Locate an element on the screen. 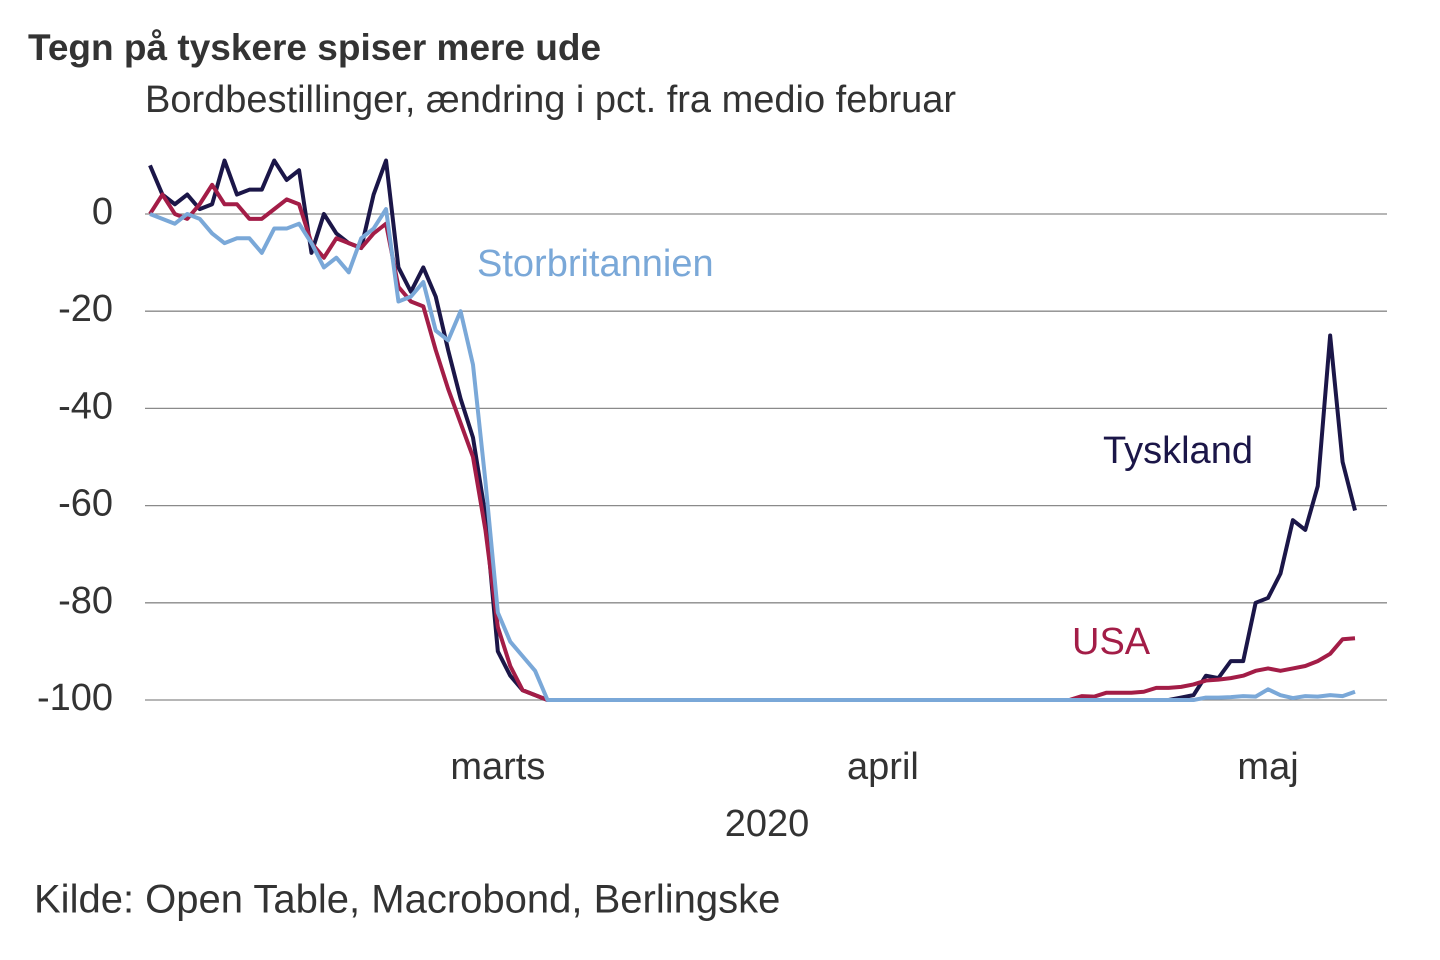 This screenshot has height=960, width=1440. x-tick-label: maj is located at coordinates (1267, 767).